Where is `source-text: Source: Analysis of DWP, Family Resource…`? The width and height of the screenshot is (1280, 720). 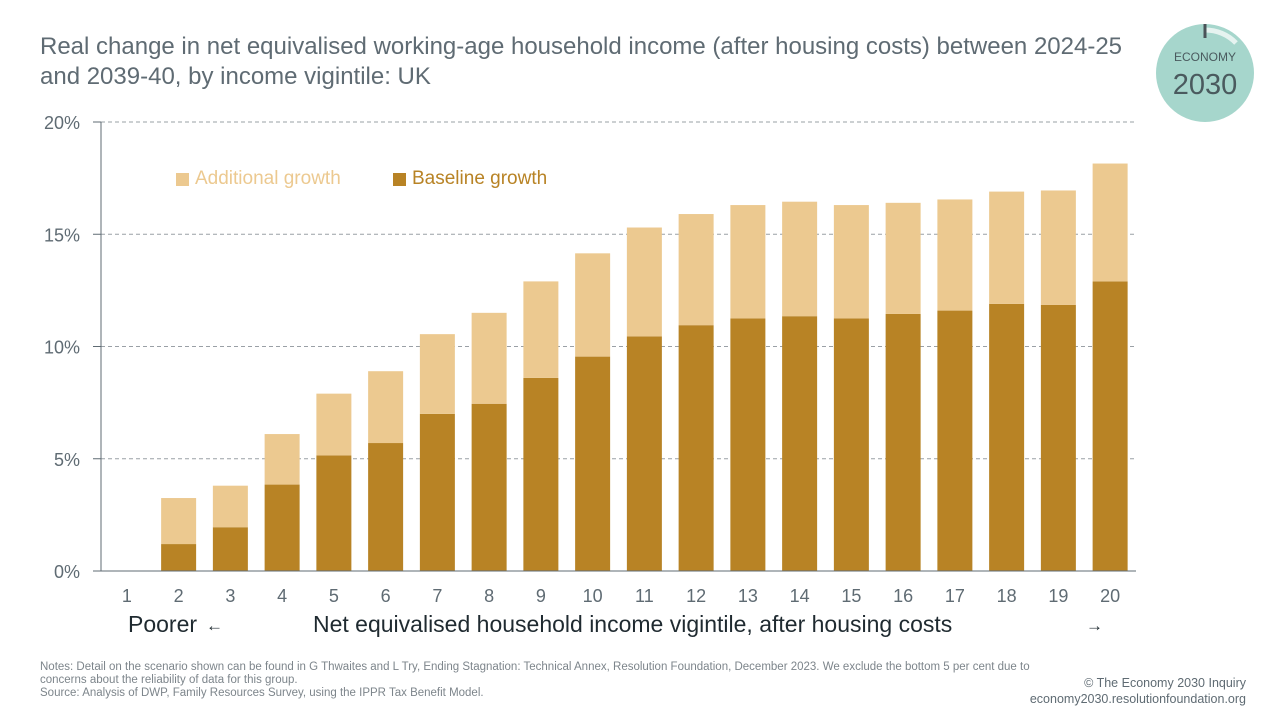 source-text: Source: Analysis of DWP, Family Resource… is located at coordinates (262, 693).